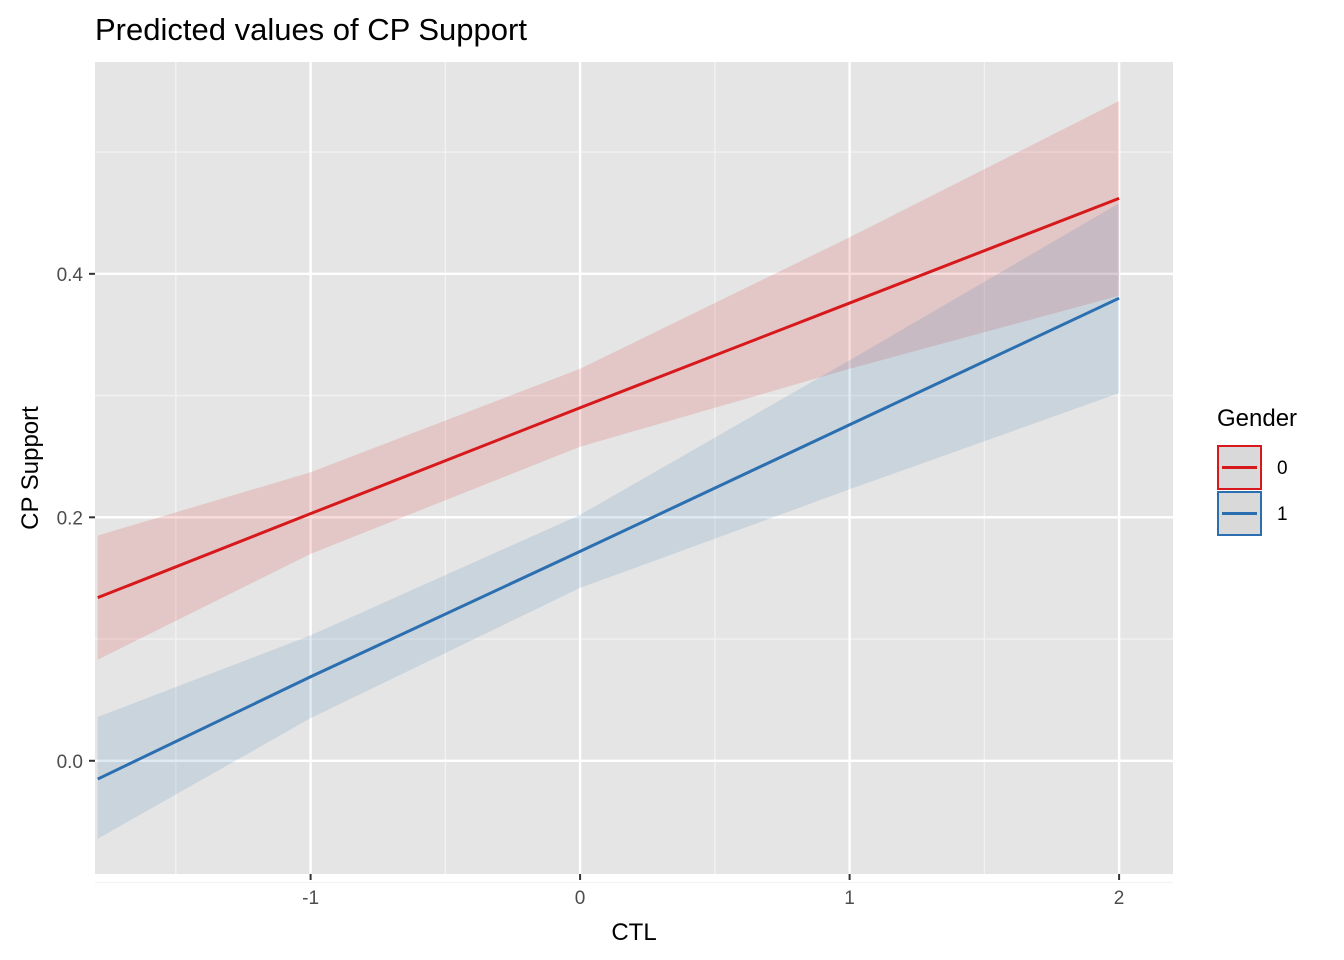 The width and height of the screenshot is (1344, 960). What do you see at coordinates (633, 932) in the screenshot?
I see `x-axis-title: CTL` at bounding box center [633, 932].